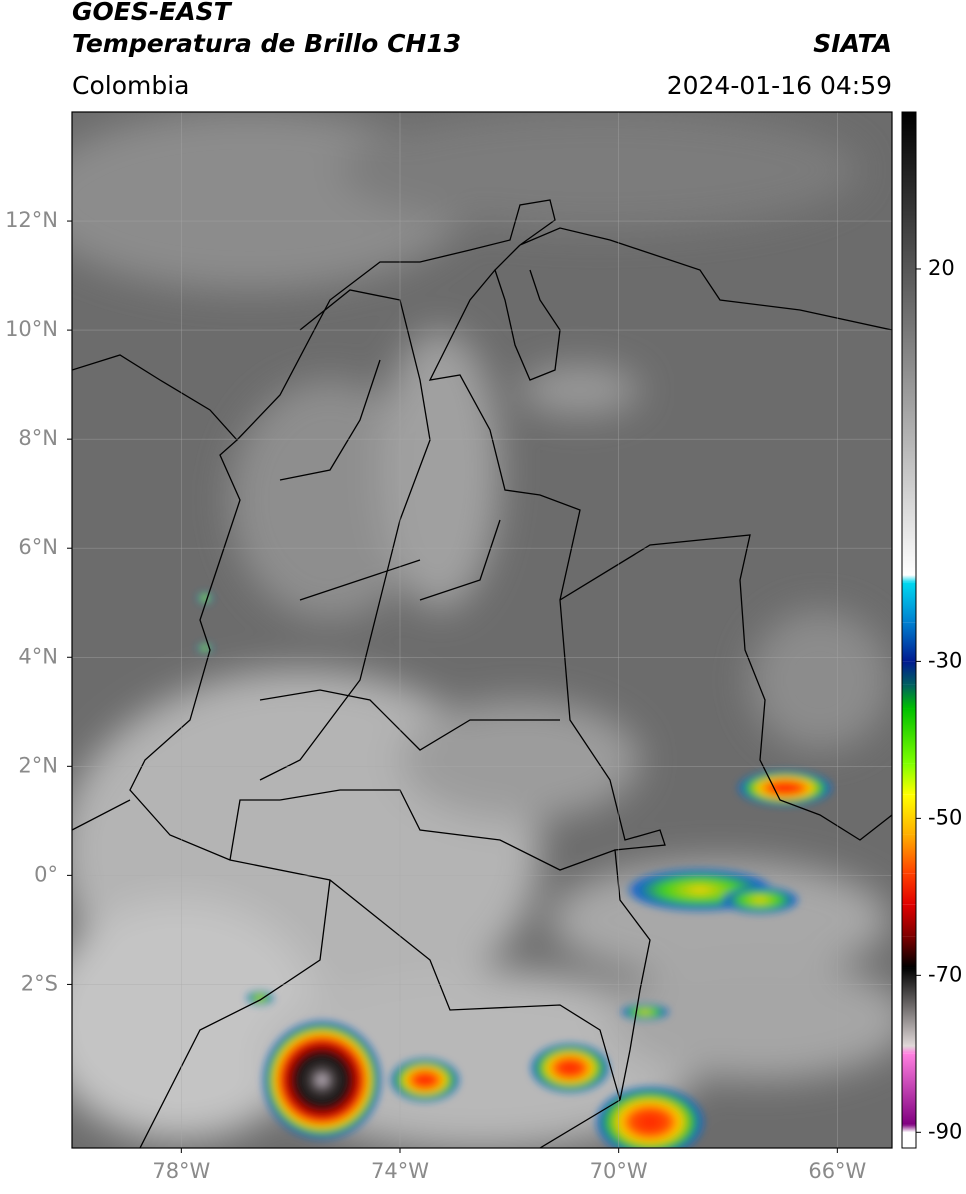 Image resolution: width=966 pixels, height=1194 pixels. What do you see at coordinates (945, 1131) in the screenshot?
I see `colorbar-tick-label: -90` at bounding box center [945, 1131].